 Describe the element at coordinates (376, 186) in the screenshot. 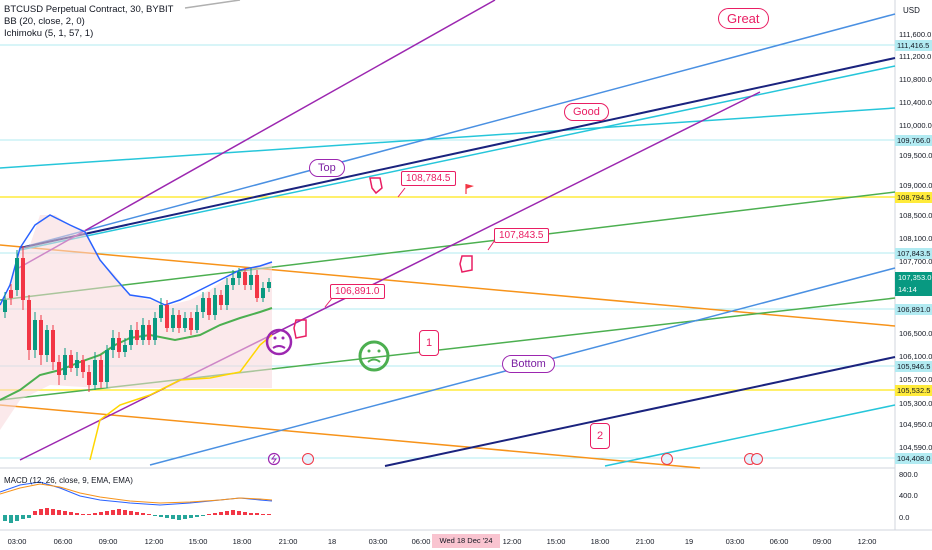

I see `thumbs-down-icon` at that location.